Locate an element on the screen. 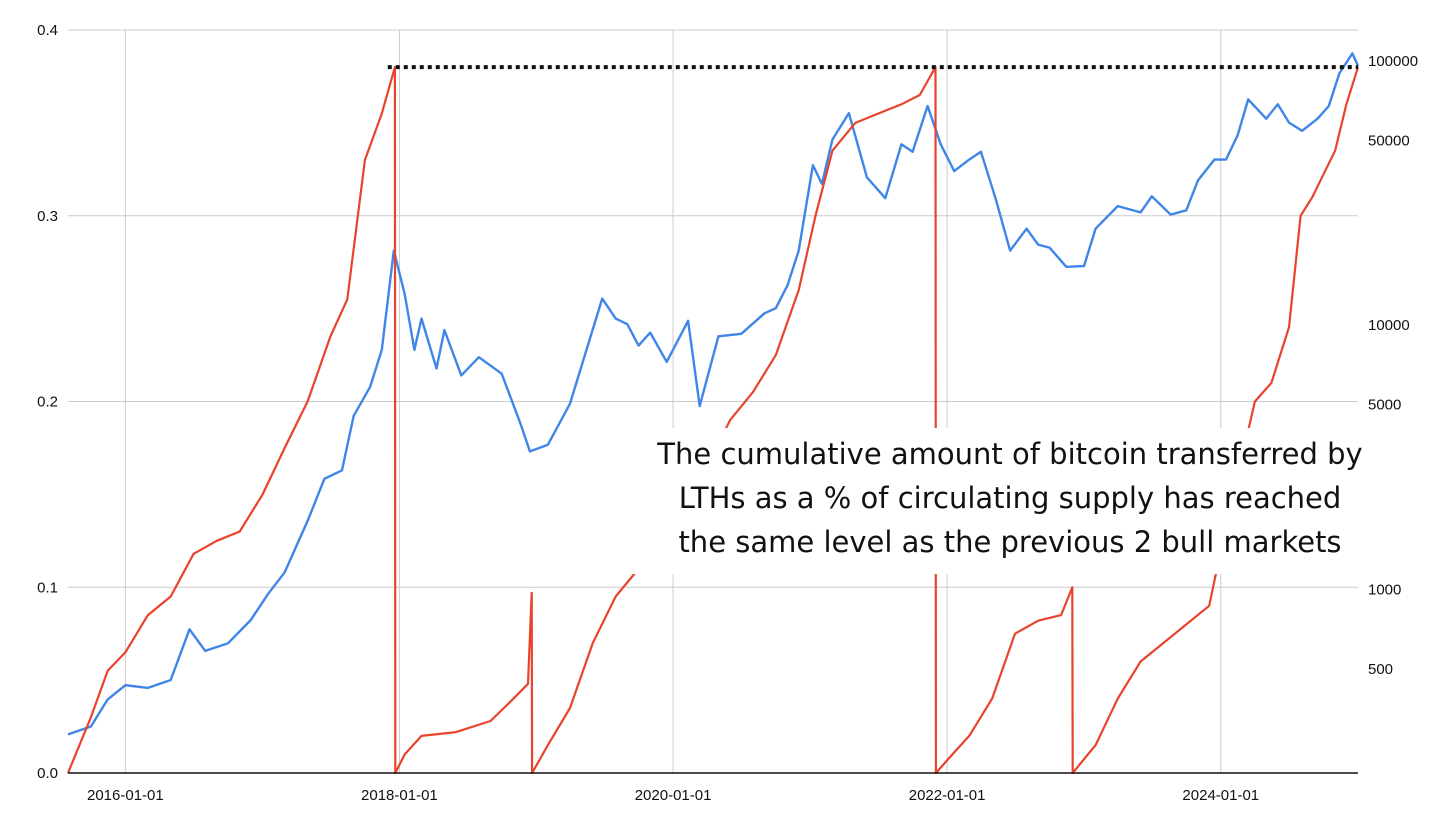 Image resolution: width=1456 pixels, height=818 pixels. right-tick-label: 50000 is located at coordinates (1389, 141).